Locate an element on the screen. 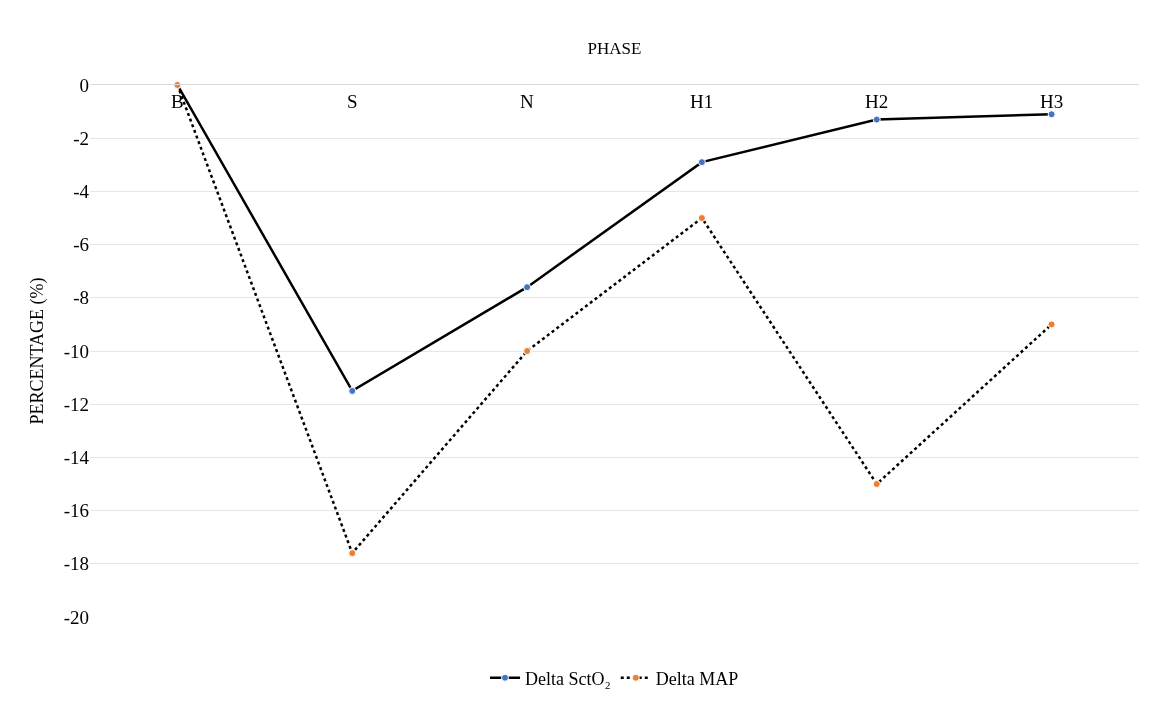 The height and width of the screenshot is (727, 1169). y-tick-label: -6 is located at coordinates (81, 245).